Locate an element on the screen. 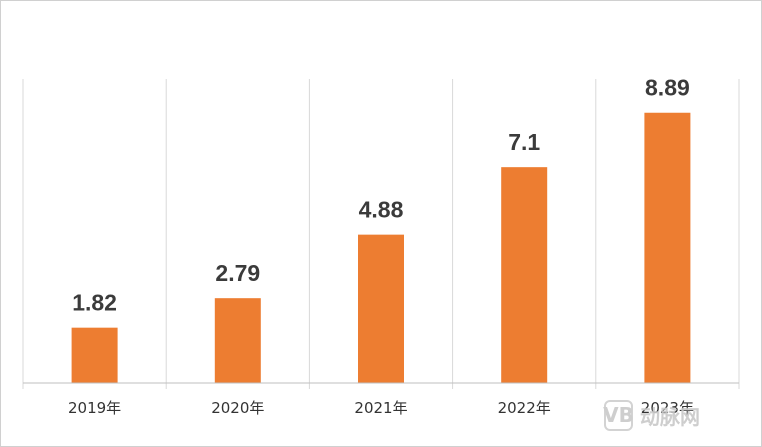 This screenshot has height=447, width=762. data-label-2019年: 1.82 is located at coordinates (94, 303).